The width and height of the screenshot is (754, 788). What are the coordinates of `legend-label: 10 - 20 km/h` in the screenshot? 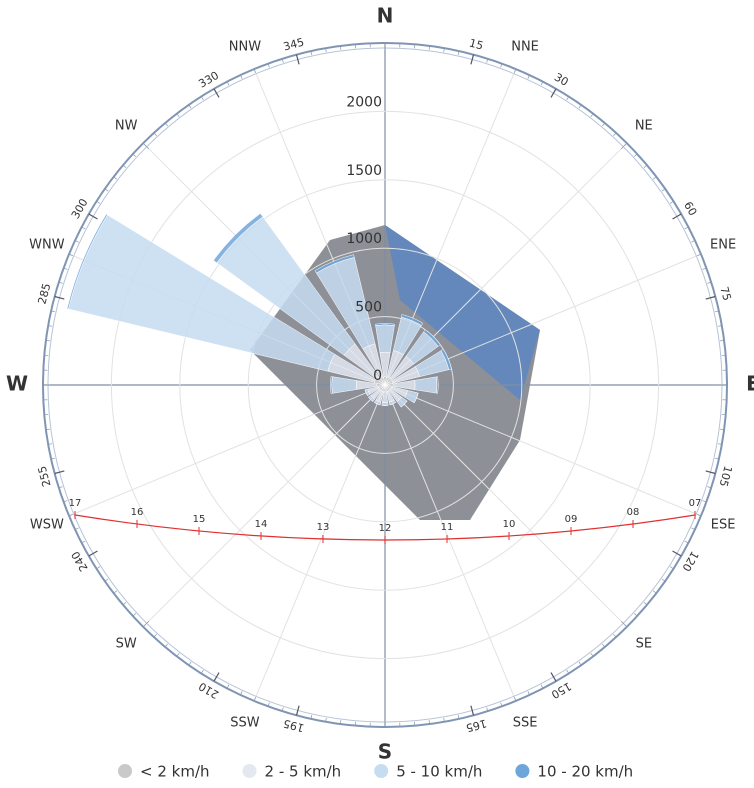 It's located at (585, 772).